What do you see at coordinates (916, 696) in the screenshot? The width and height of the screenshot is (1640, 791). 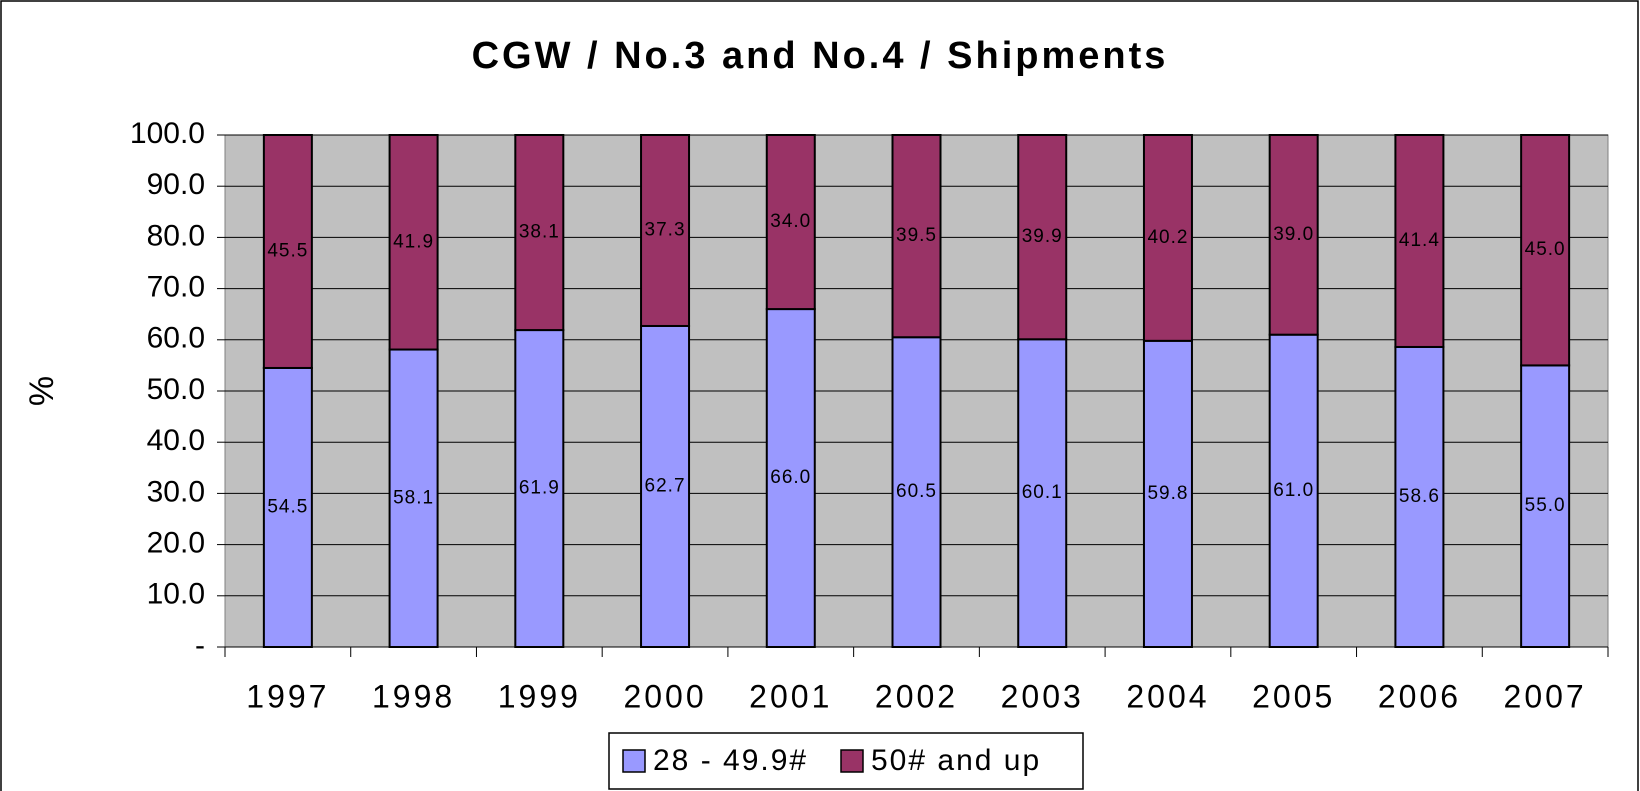 I see `x-tick-label: 2002` at bounding box center [916, 696].